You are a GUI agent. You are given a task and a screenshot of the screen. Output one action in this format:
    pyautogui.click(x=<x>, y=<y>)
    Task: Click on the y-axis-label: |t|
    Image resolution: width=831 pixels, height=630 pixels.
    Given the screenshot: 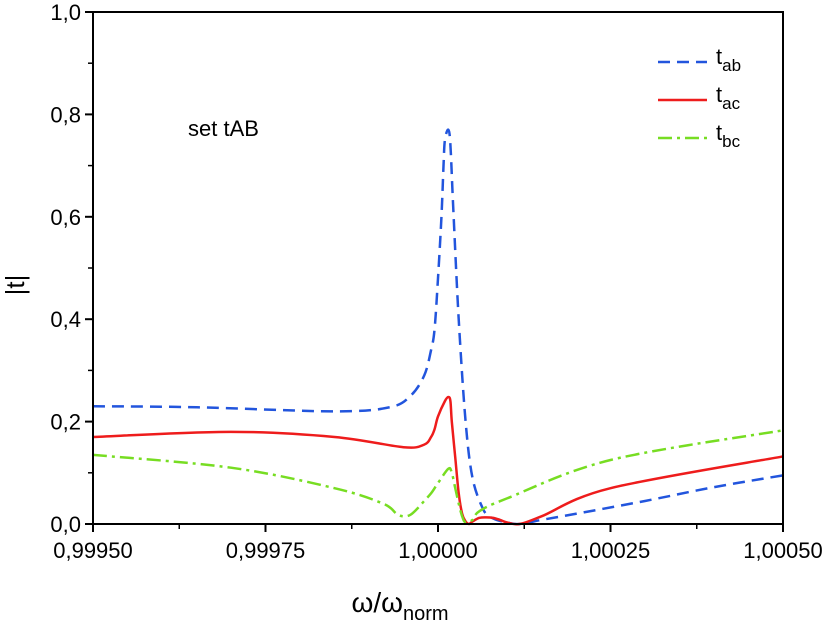 What is the action you would take?
    pyautogui.click(x=15, y=285)
    